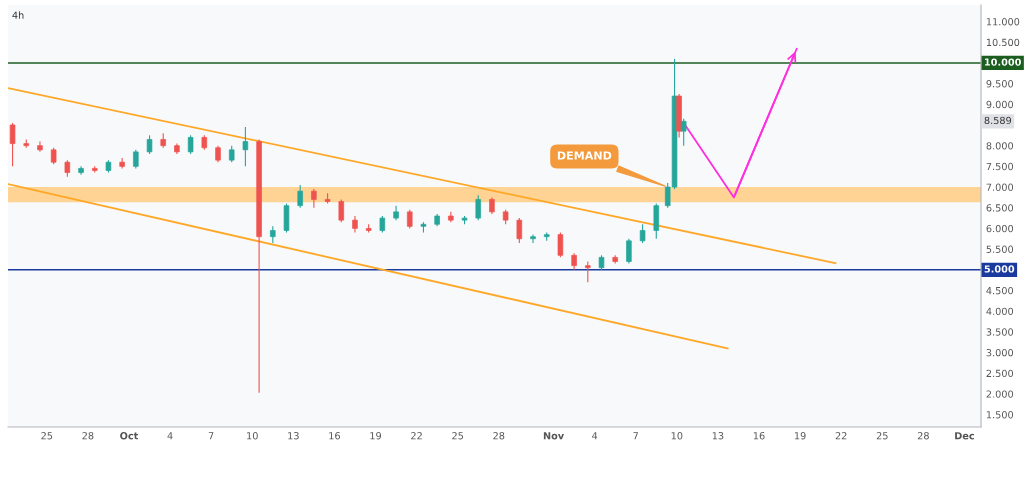 Image resolution: width=1024 pixels, height=490 pixels. I want to click on x-tick-label: Nov, so click(553, 436).